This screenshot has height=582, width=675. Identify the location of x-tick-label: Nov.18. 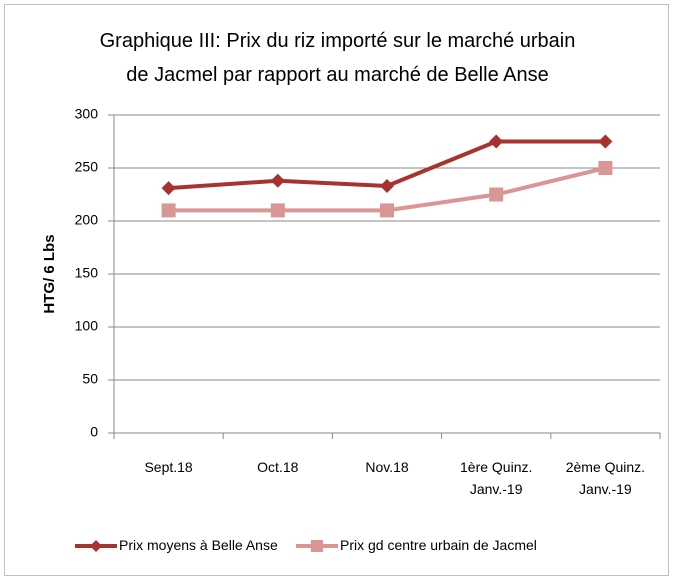
(387, 467).